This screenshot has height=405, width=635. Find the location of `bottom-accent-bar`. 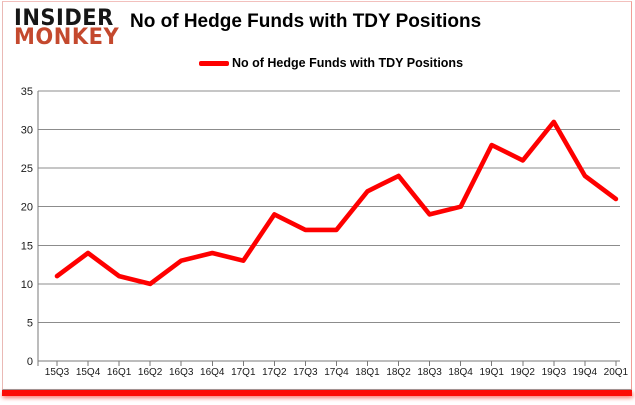

bottom-accent-bar is located at coordinates (317, 393).